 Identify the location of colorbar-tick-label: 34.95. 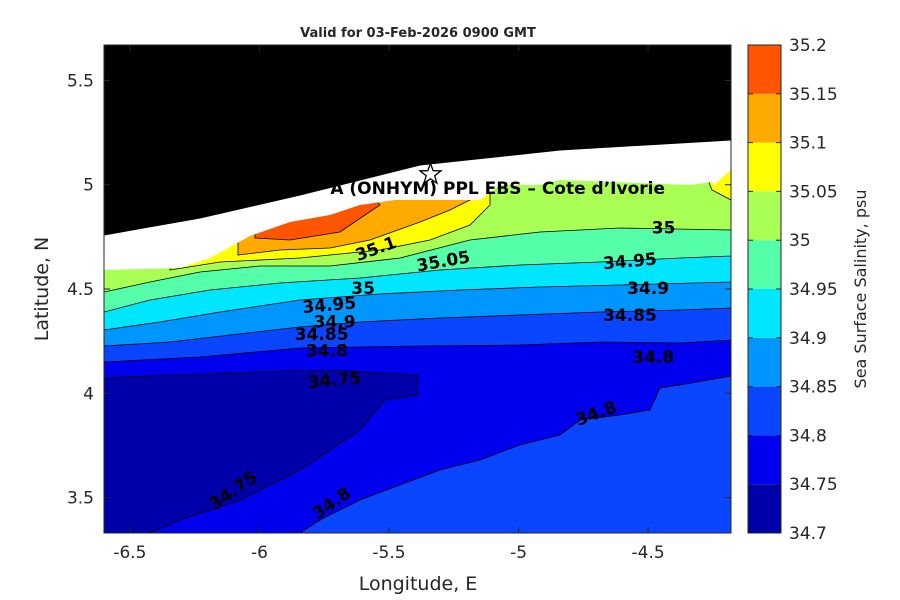
(813, 290).